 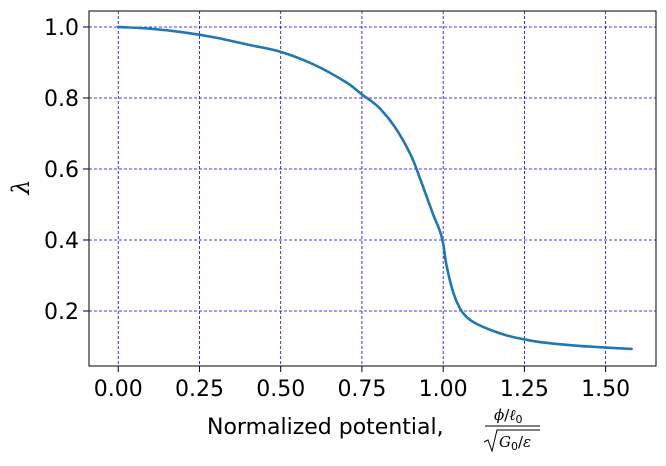 I want to click on x-axis-ticks: 0.00 0.25 0.50 0.75 1.00 1.25 1.50, so click(x=362, y=384).